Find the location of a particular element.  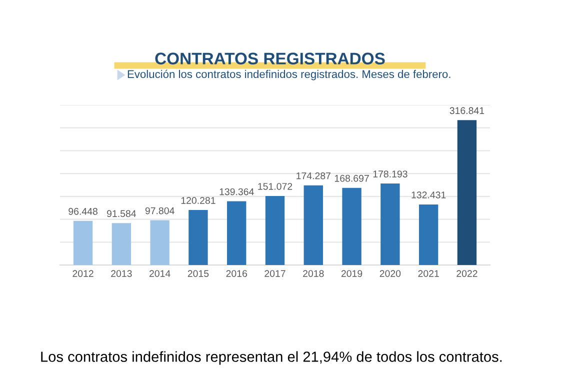

x-tick-label: 2019 is located at coordinates (351, 273).